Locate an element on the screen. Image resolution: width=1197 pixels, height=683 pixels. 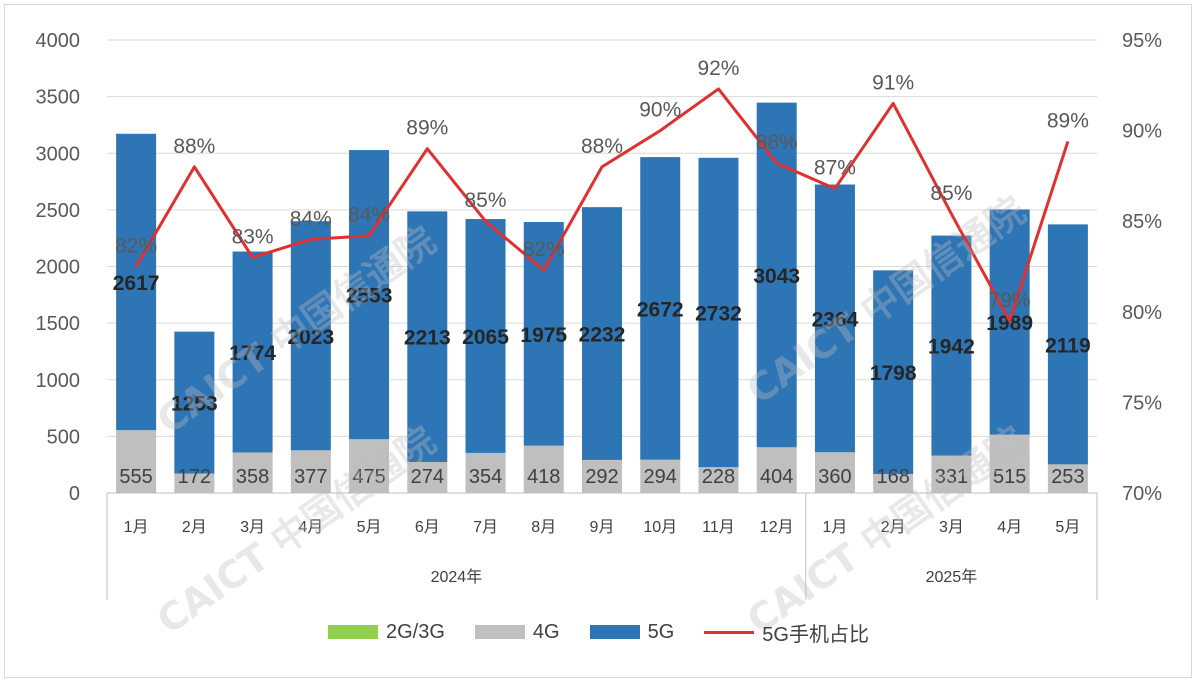
data-label-5g: 2672 is located at coordinates (660, 309).